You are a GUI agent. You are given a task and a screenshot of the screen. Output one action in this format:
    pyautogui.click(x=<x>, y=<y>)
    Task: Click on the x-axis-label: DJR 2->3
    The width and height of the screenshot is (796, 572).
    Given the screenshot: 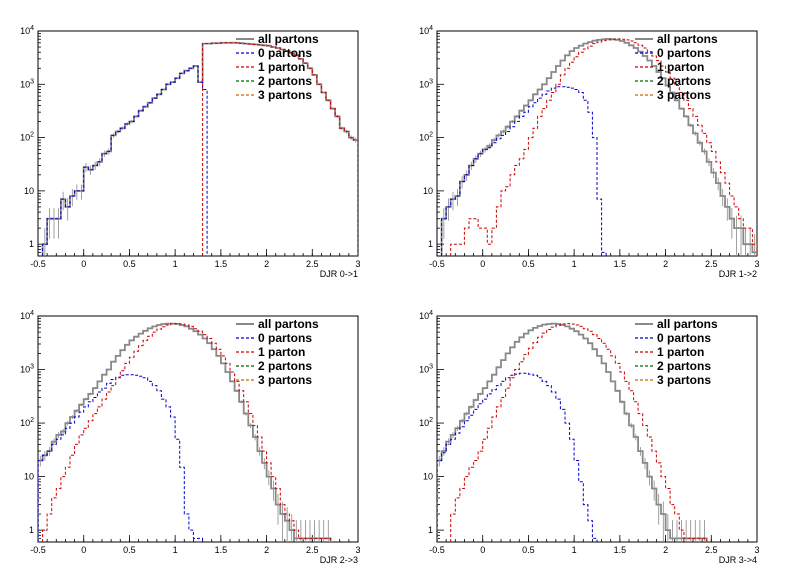 What is the action you would take?
    pyautogui.click(x=339, y=560)
    